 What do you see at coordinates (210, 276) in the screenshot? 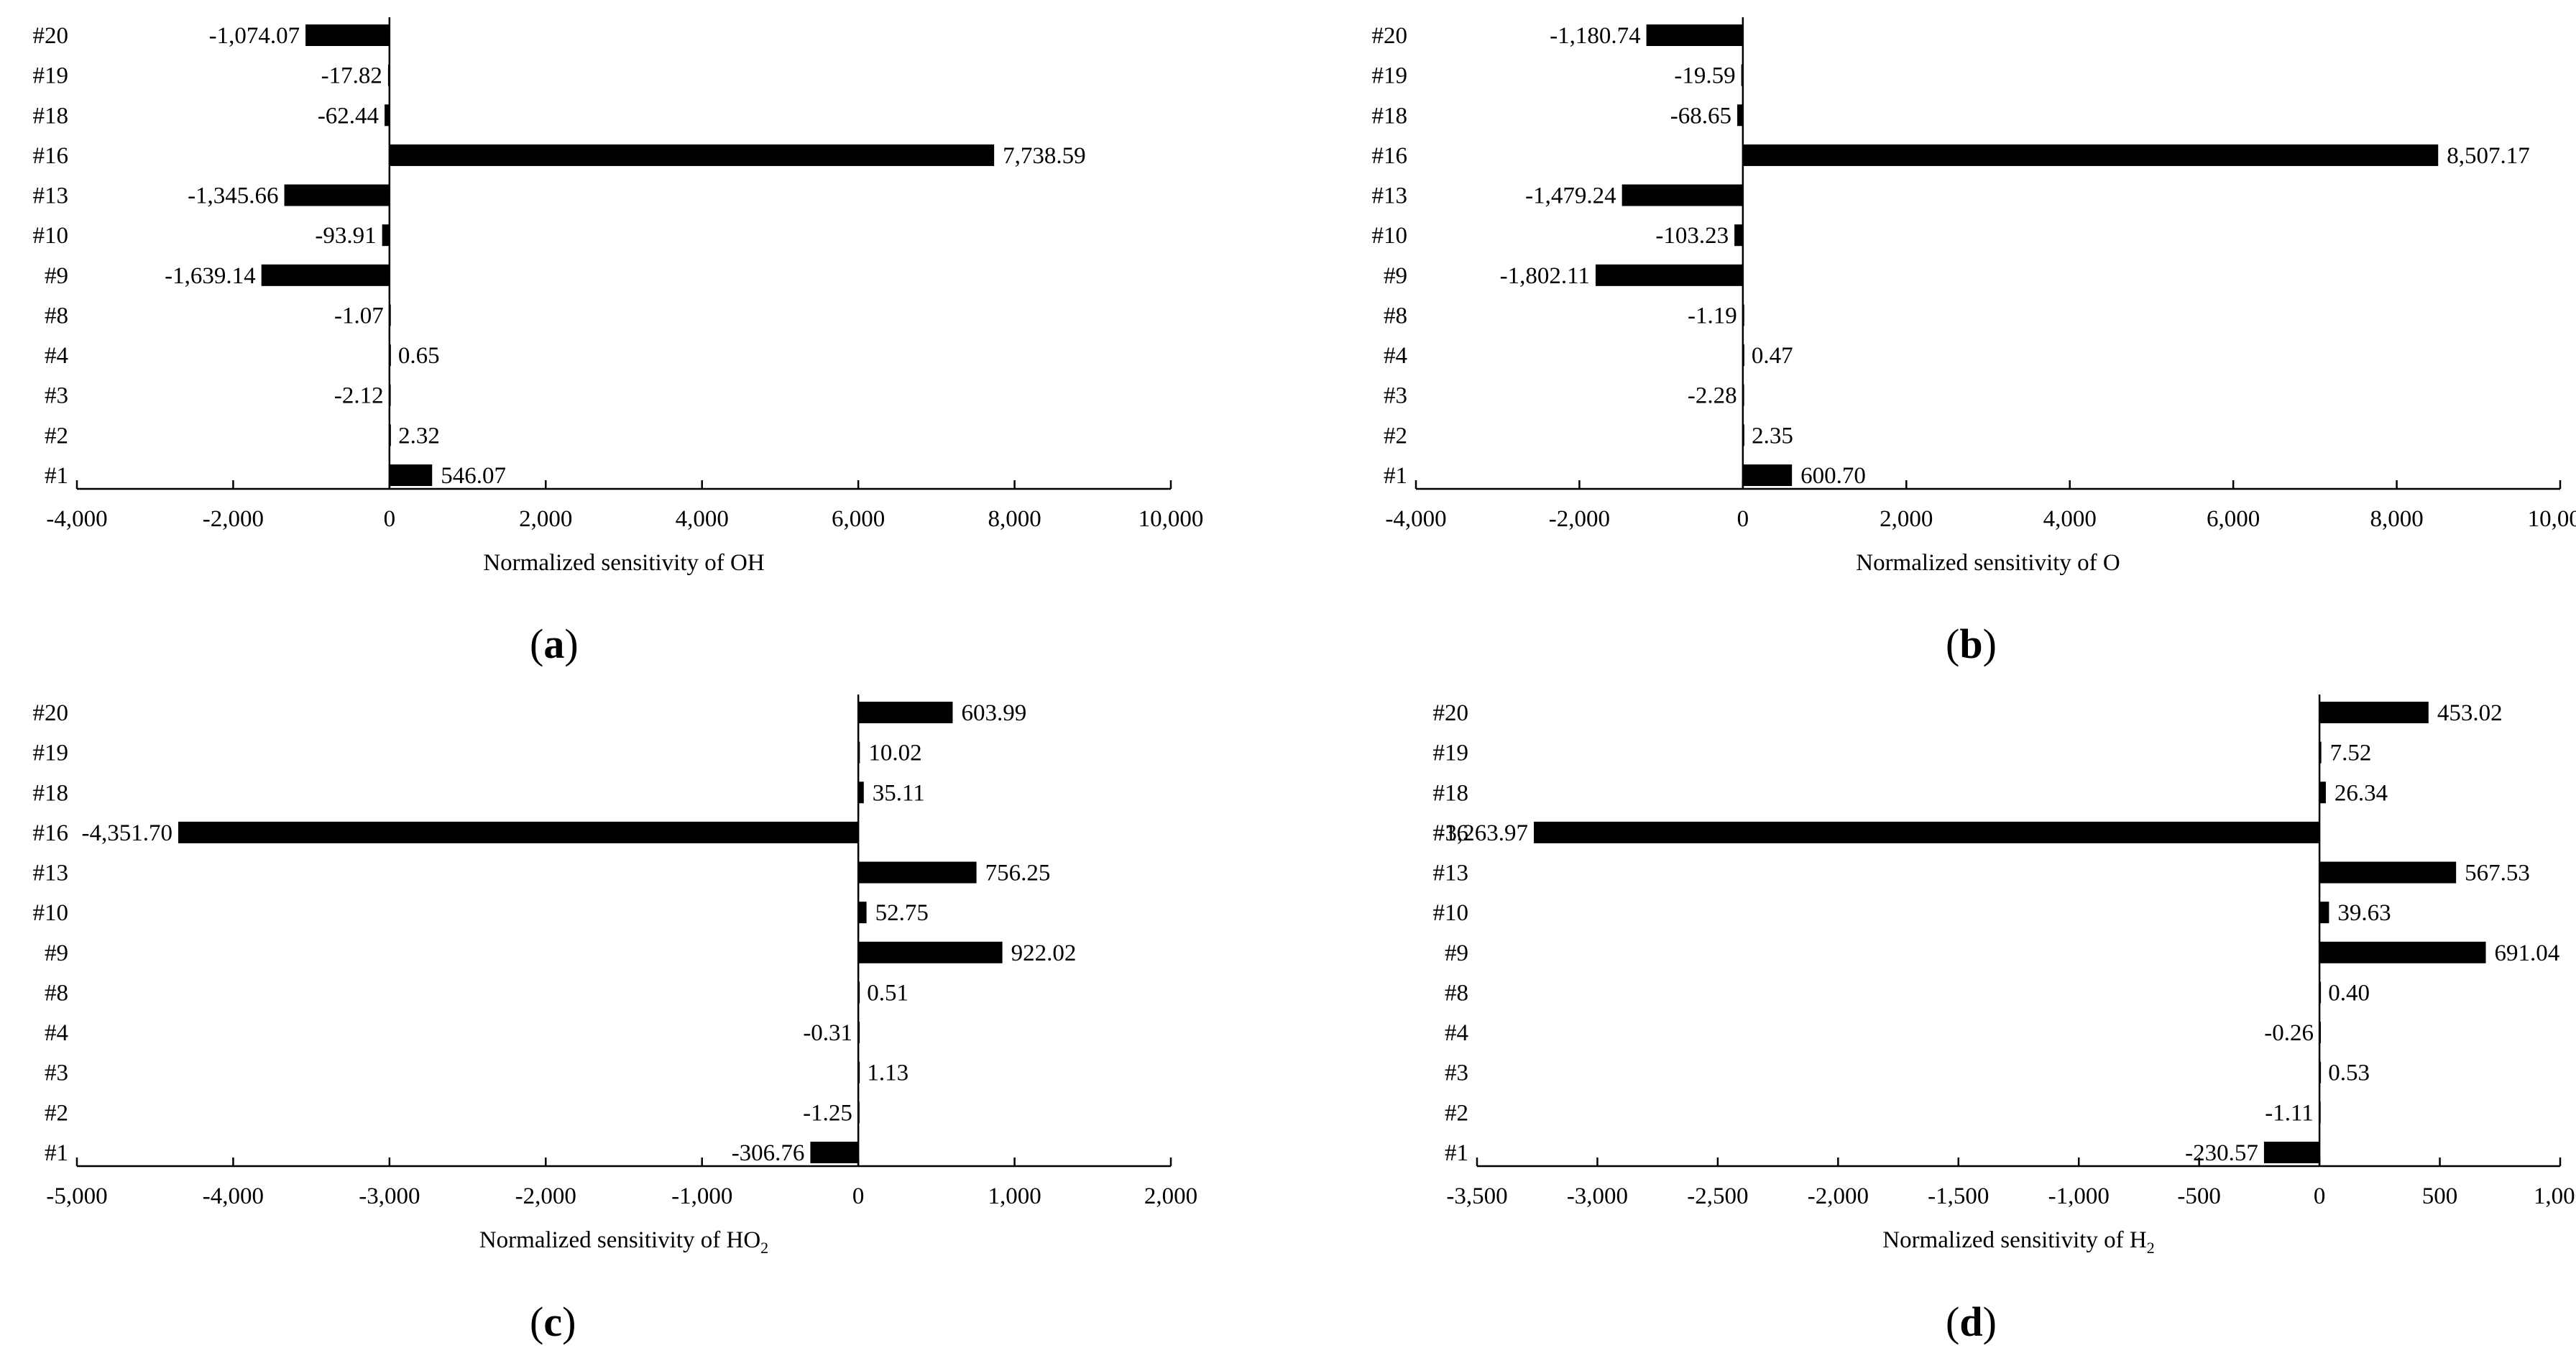
I see `value-label: -1,639.14` at bounding box center [210, 276].